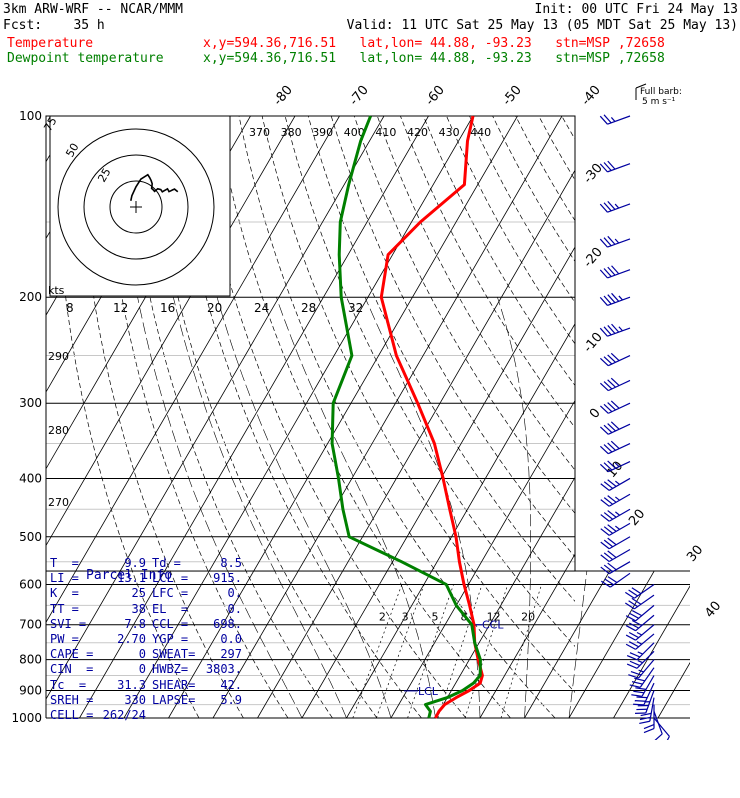 The image size is (740, 798). I want to click on parcel-value: 2.70, so click(106, 639).